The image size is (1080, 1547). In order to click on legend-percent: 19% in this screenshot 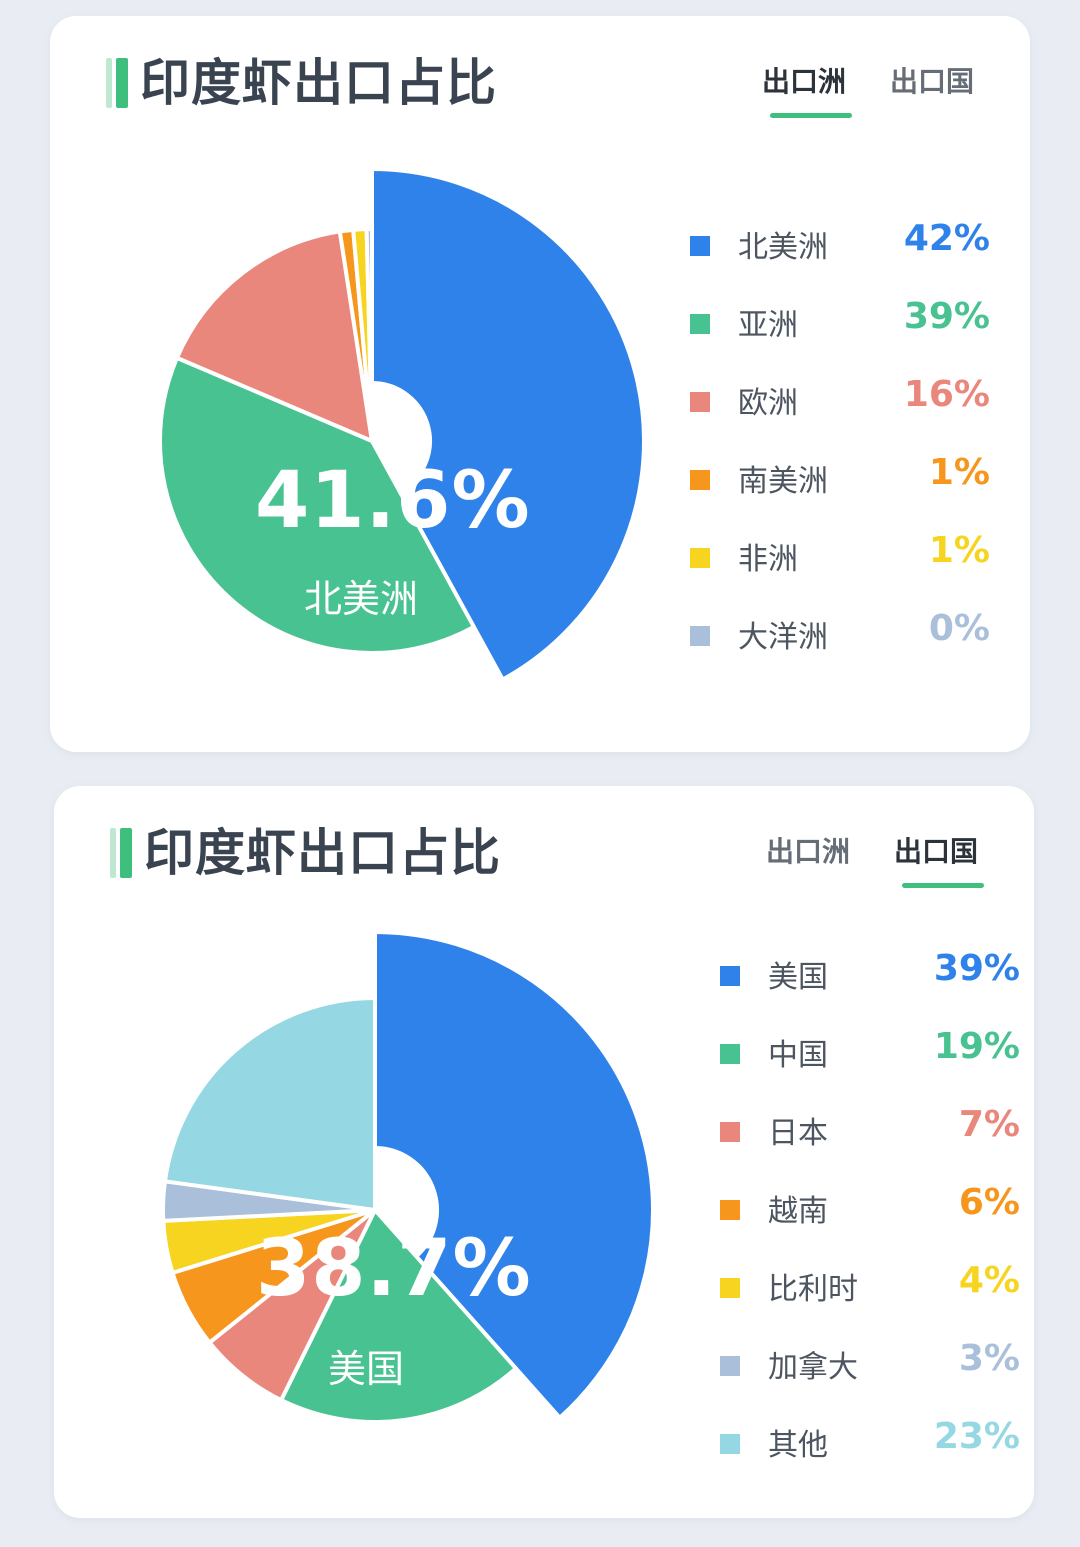, I will do `click(976, 1046)`.